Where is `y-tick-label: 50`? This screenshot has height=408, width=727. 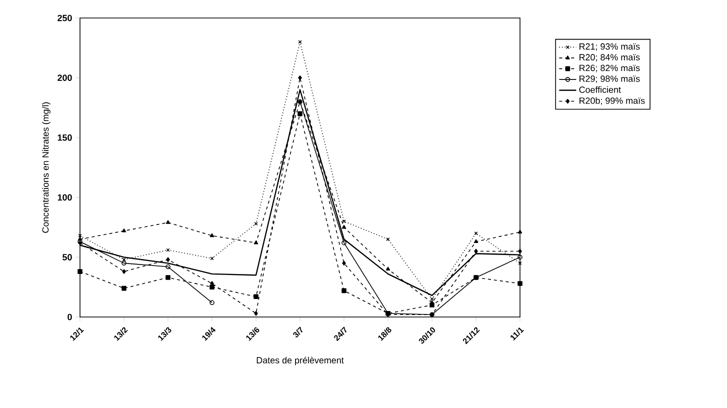
y-tick-label: 50 is located at coordinates (67, 257).